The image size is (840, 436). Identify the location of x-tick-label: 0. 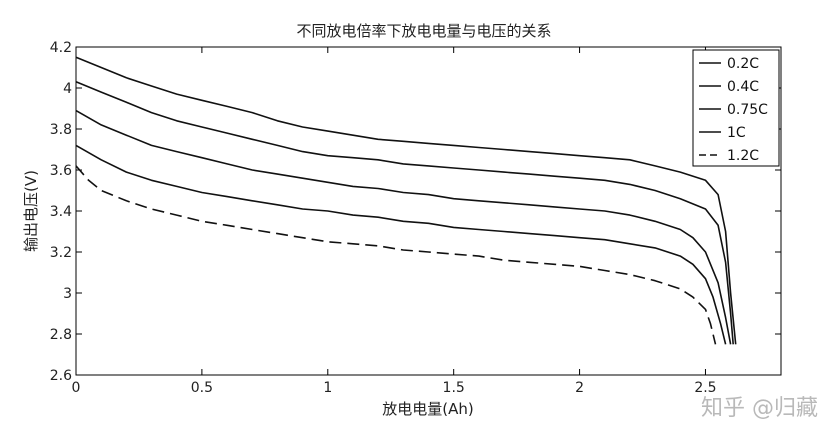
(76, 388).